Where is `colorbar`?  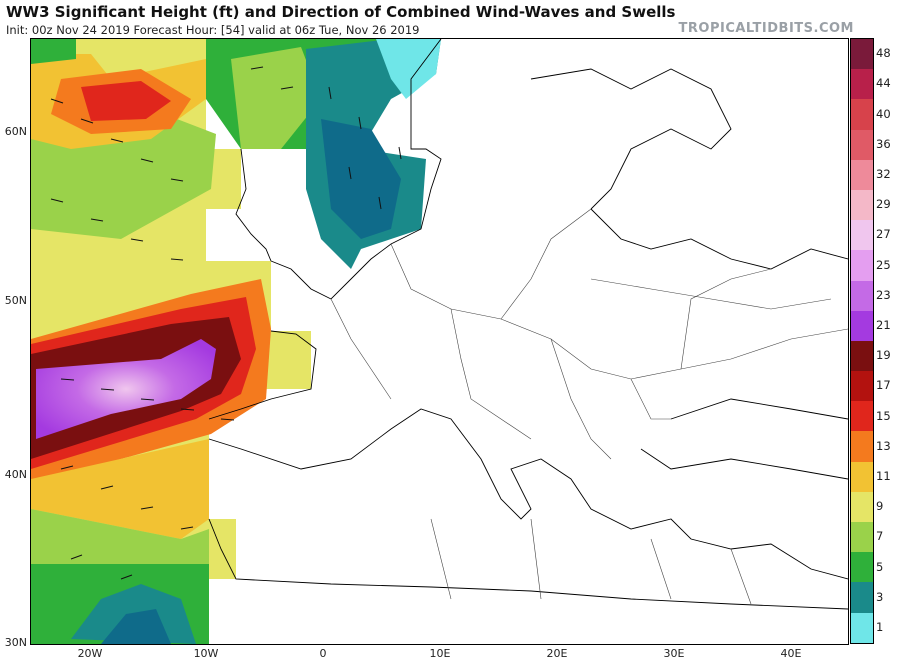
colorbar is located at coordinates (862, 341).